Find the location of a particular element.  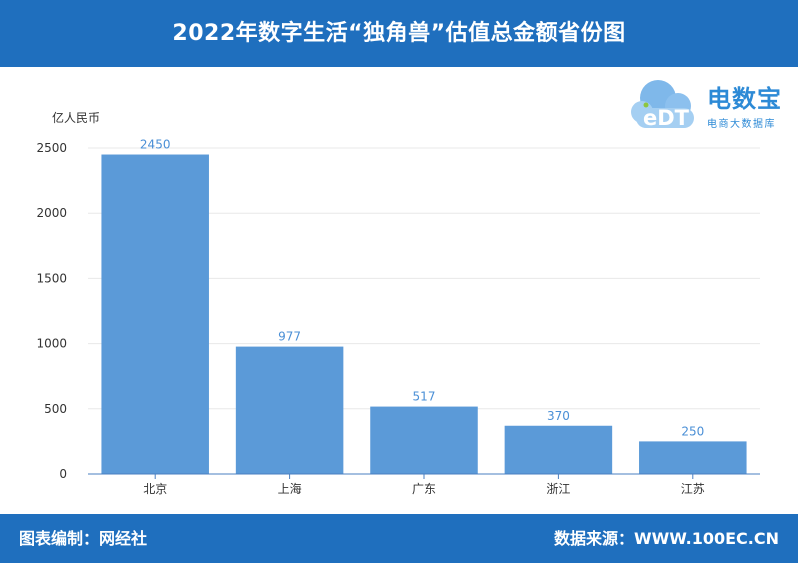

y-tick-label: 2500 is located at coordinates (51, 148).